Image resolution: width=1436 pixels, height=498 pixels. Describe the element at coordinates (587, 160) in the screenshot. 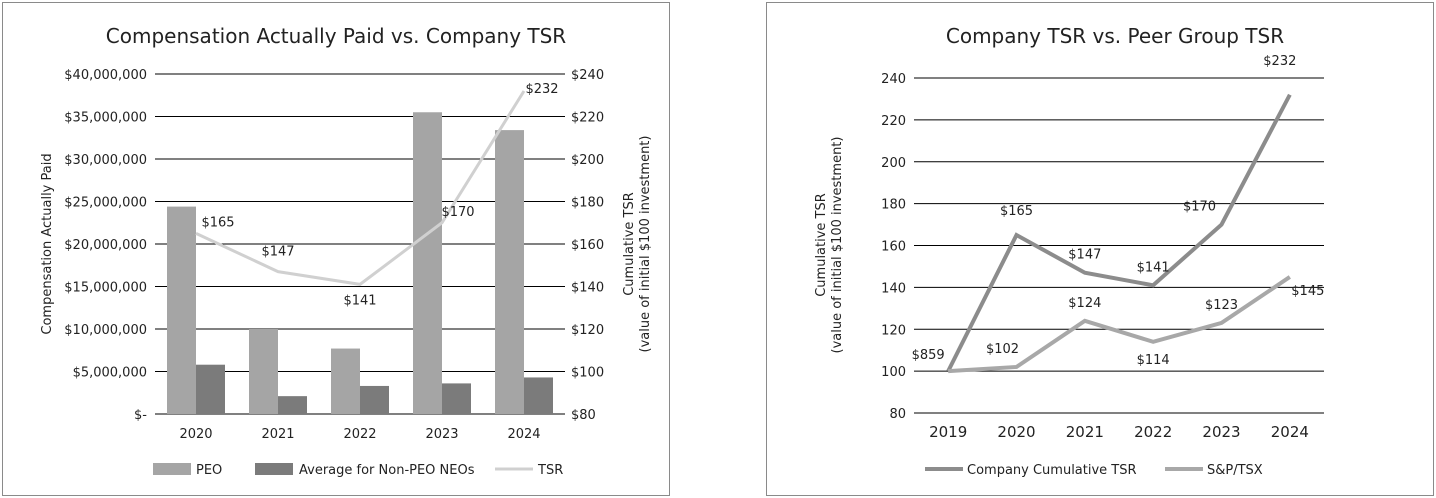

I see `y2-tick-label: $200` at that location.